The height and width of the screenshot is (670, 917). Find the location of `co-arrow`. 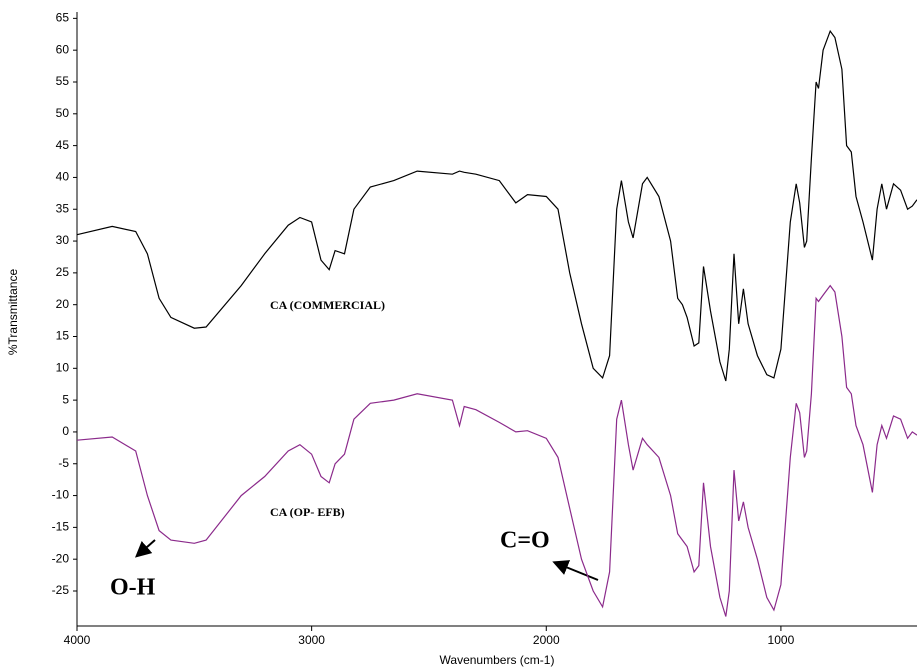

co-arrow is located at coordinates (575, 570).